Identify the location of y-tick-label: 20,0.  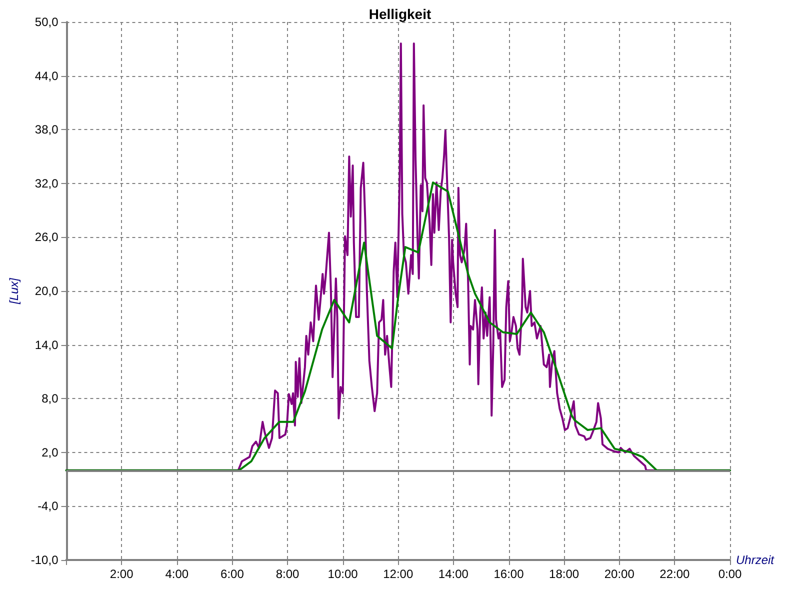
(46, 291).